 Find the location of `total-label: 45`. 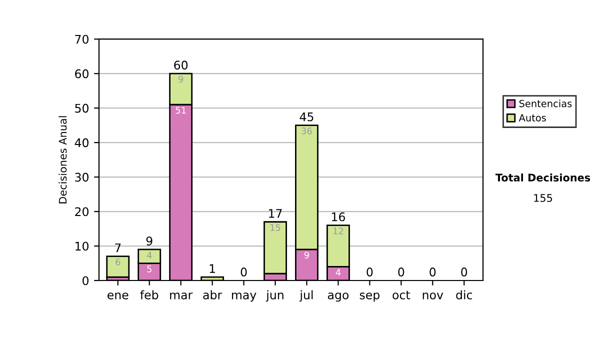

total-label: 45 is located at coordinates (307, 117).